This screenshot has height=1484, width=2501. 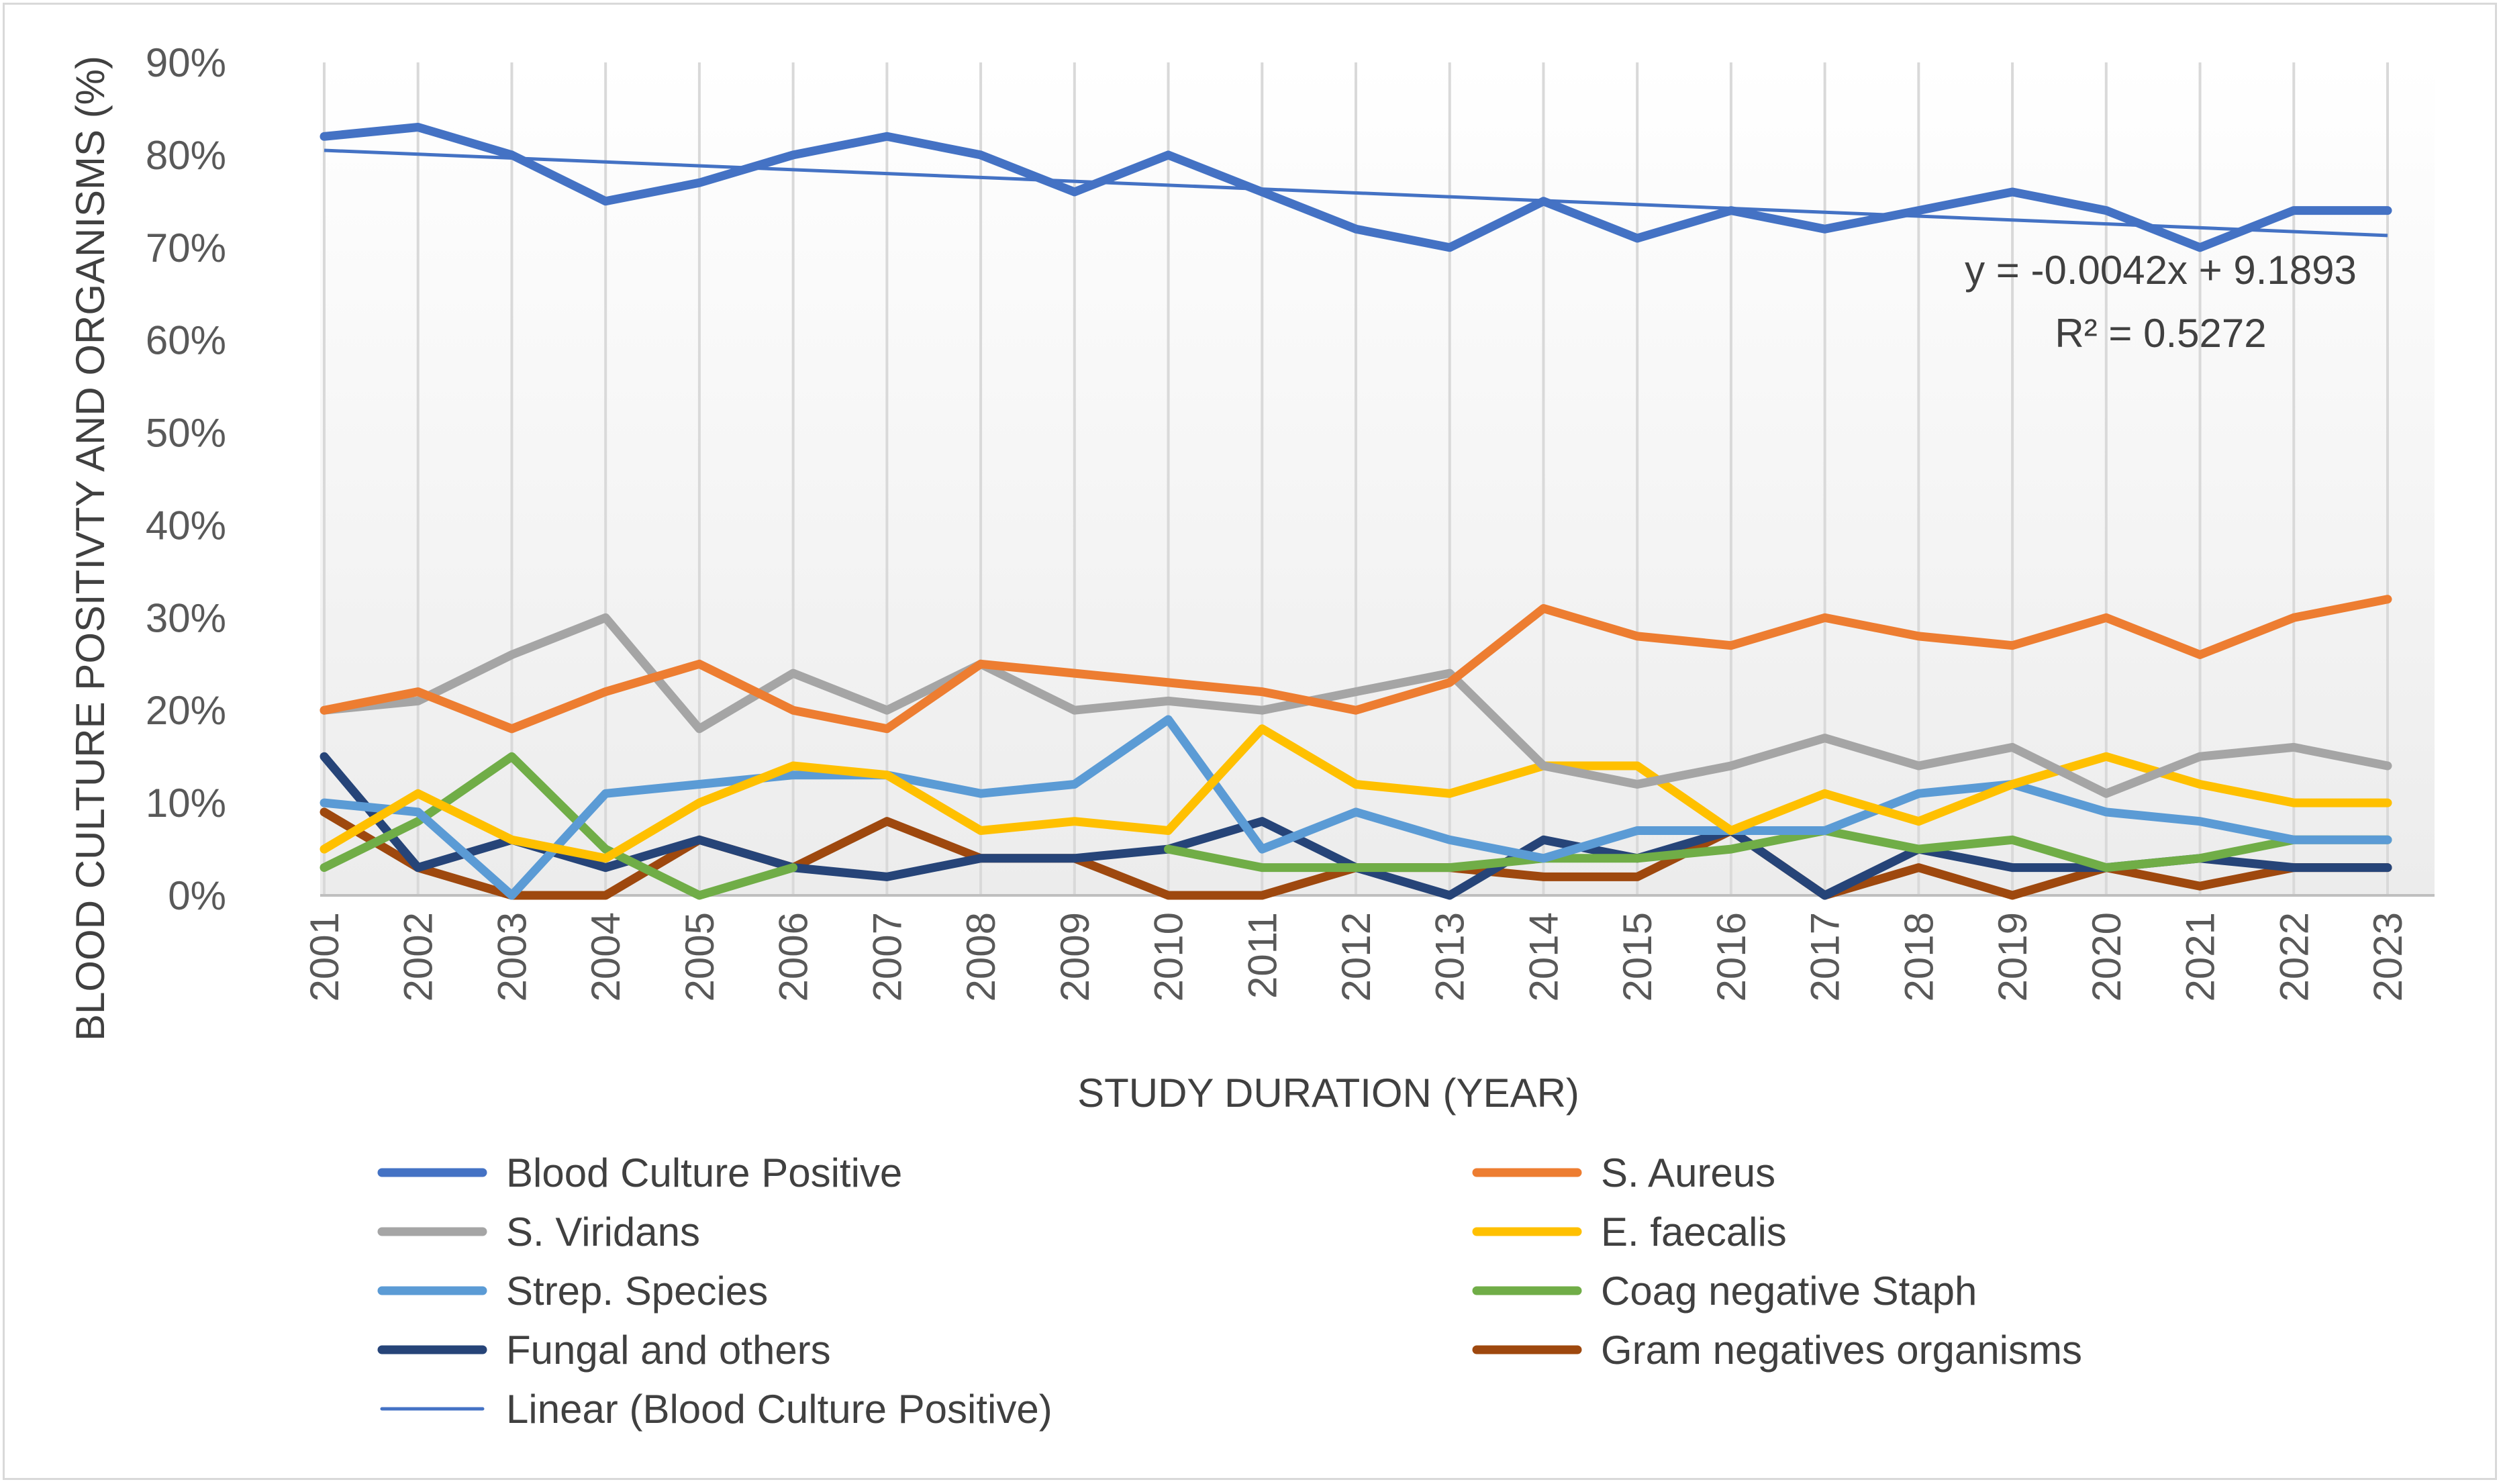 I want to click on legend-label: Linear (Blood Culture Positive), so click(x=779, y=1410).